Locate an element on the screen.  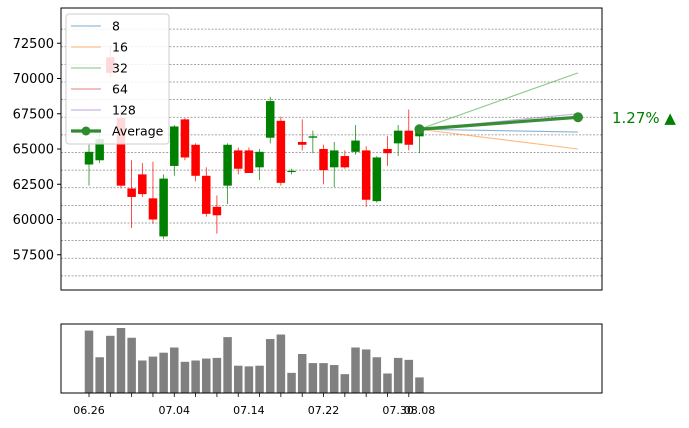
legend-label: 128 is located at coordinates (124, 110).